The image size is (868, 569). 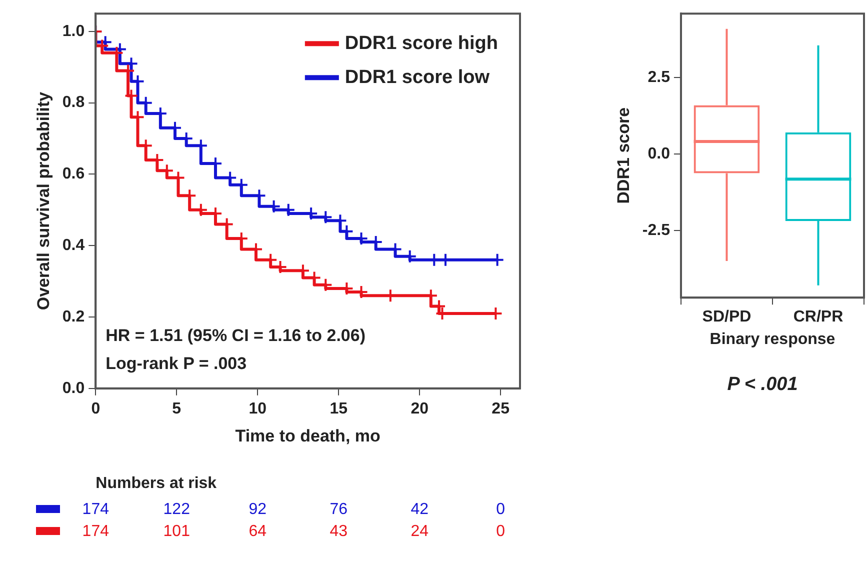 What do you see at coordinates (257, 409) in the screenshot?
I see `x-tick-label: 10` at bounding box center [257, 409].